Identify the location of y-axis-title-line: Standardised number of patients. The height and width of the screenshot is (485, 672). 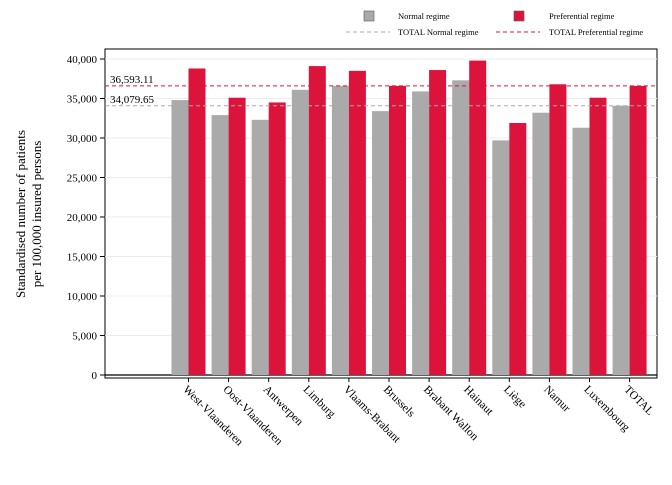
(20, 214).